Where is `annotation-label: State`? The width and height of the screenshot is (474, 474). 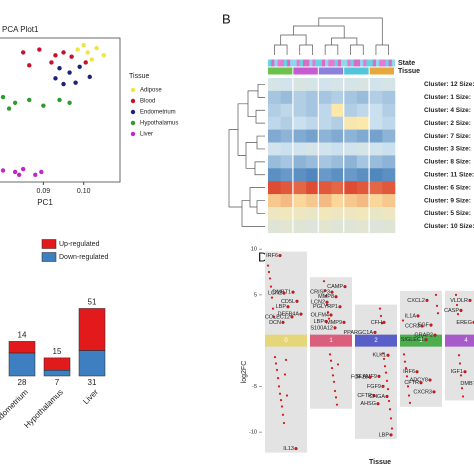
annotation-label: State is located at coordinates (406, 63).